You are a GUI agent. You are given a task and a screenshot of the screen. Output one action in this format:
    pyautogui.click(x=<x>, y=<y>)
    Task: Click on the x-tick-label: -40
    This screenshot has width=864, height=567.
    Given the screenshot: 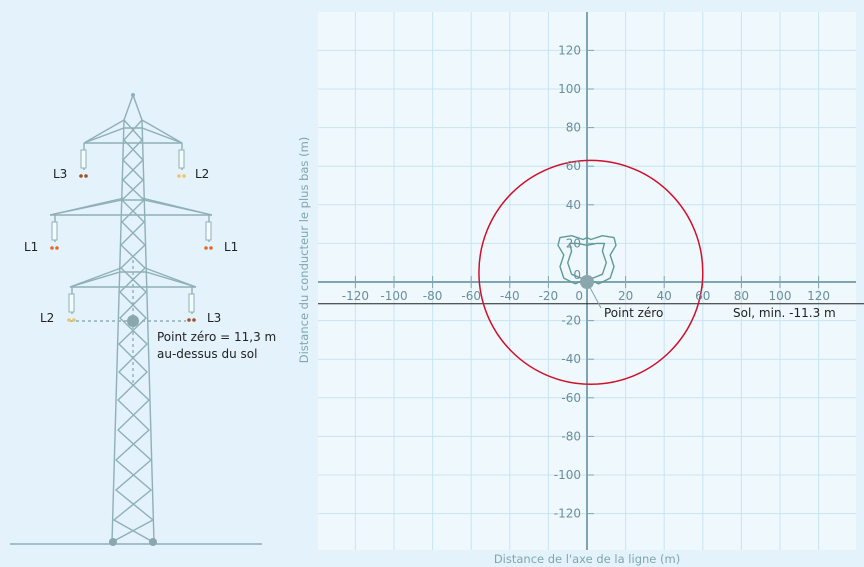 What is the action you would take?
    pyautogui.click(x=510, y=296)
    